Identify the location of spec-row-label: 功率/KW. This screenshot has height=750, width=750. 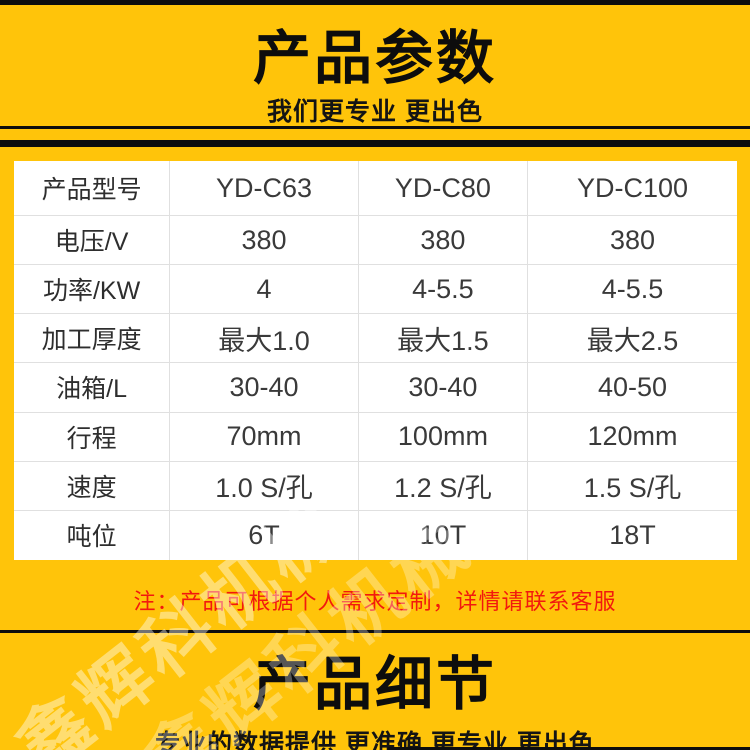
(92, 290).